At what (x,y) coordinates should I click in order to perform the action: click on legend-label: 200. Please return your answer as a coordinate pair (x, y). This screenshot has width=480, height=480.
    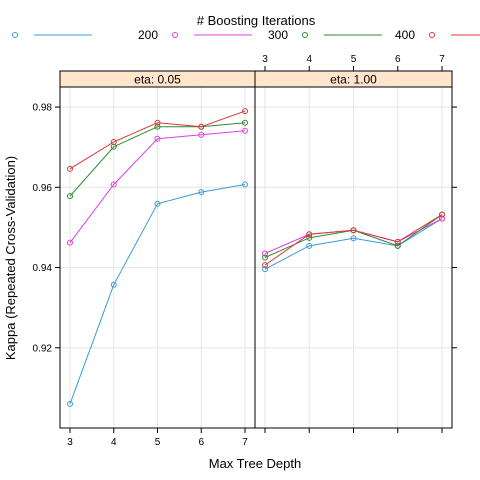
    Looking at the image, I should click on (148, 35).